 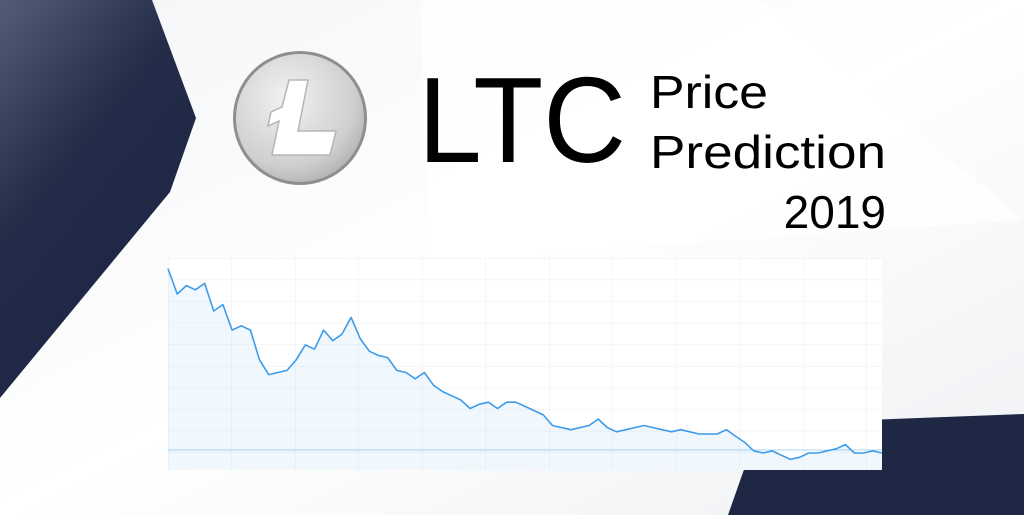 I want to click on ltc-logo, so click(x=300, y=118).